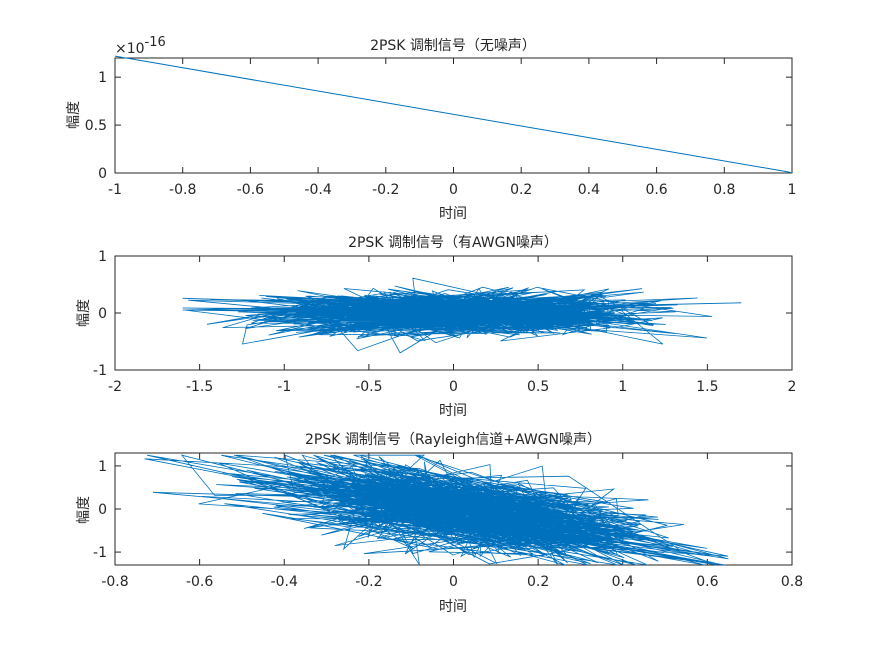 The width and height of the screenshot is (875, 656). I want to click on subplot-3-xlabel: 时间, so click(453, 607).